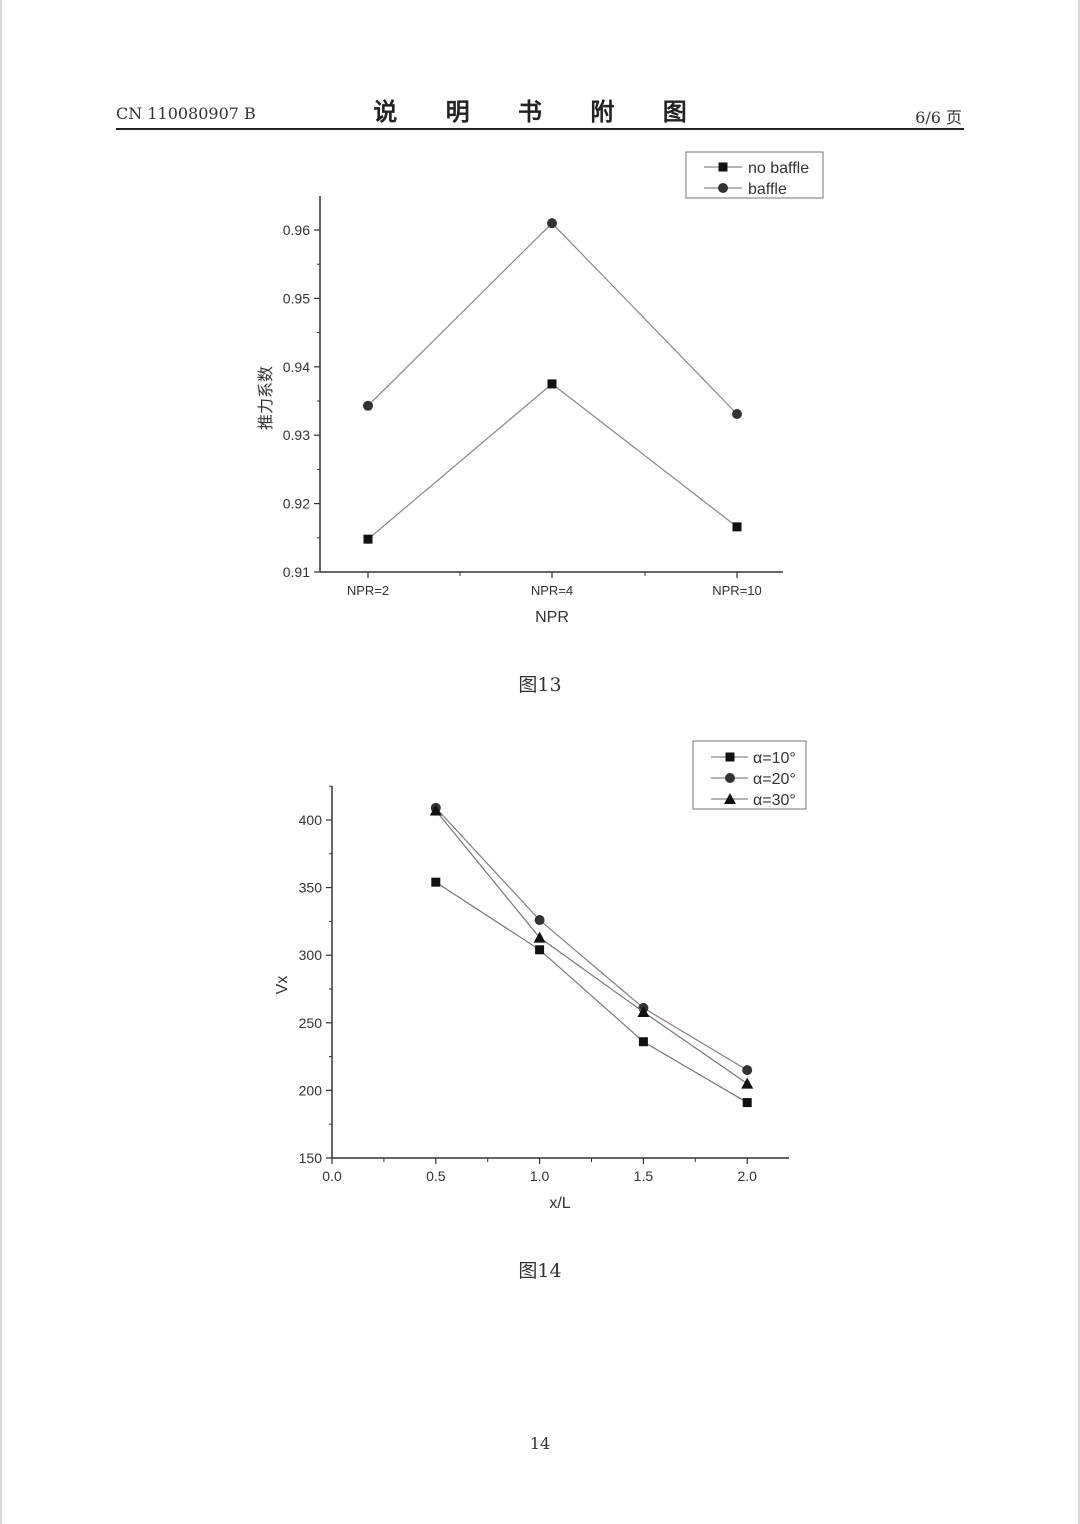 The height and width of the screenshot is (1524, 1080). Describe the element at coordinates (540, 1443) in the screenshot. I see `page-number: 14` at that location.